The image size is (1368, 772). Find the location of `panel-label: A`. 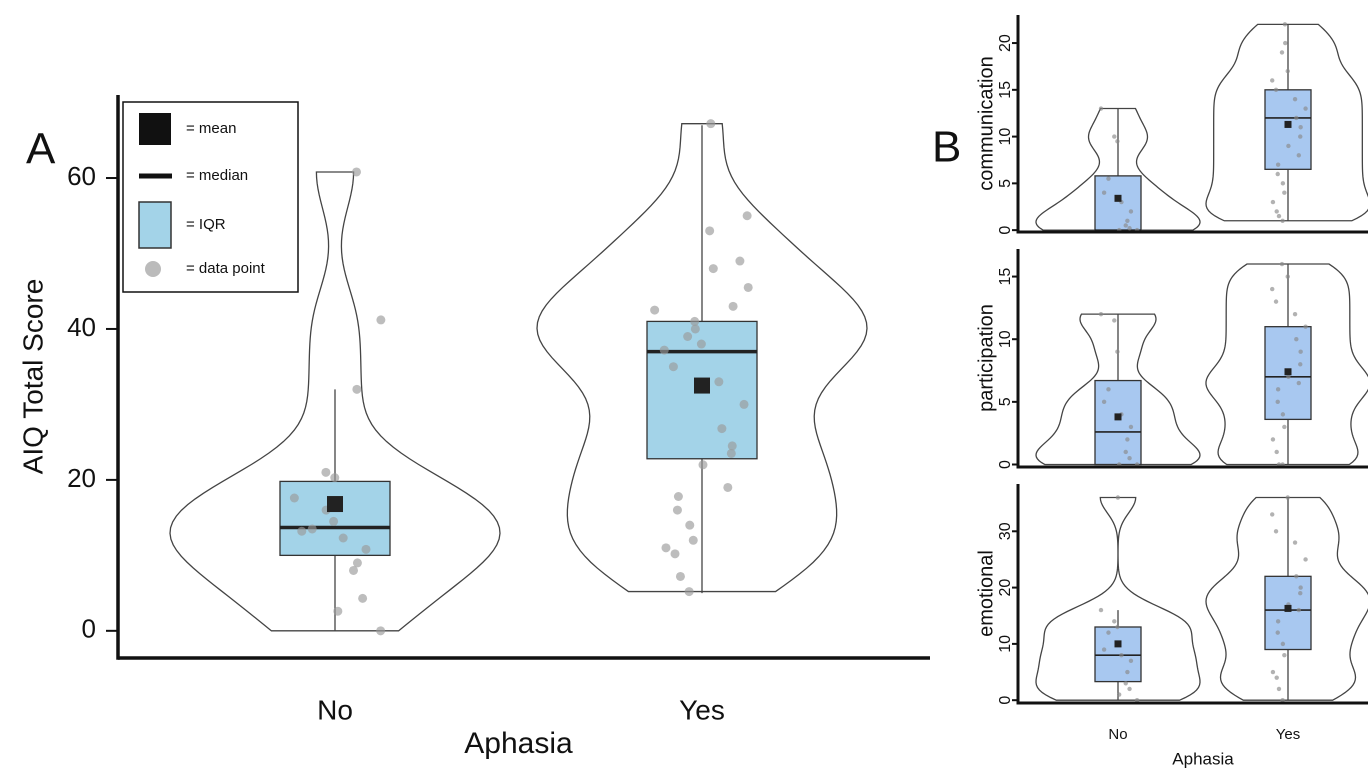

panel-label: A is located at coordinates (41, 149).